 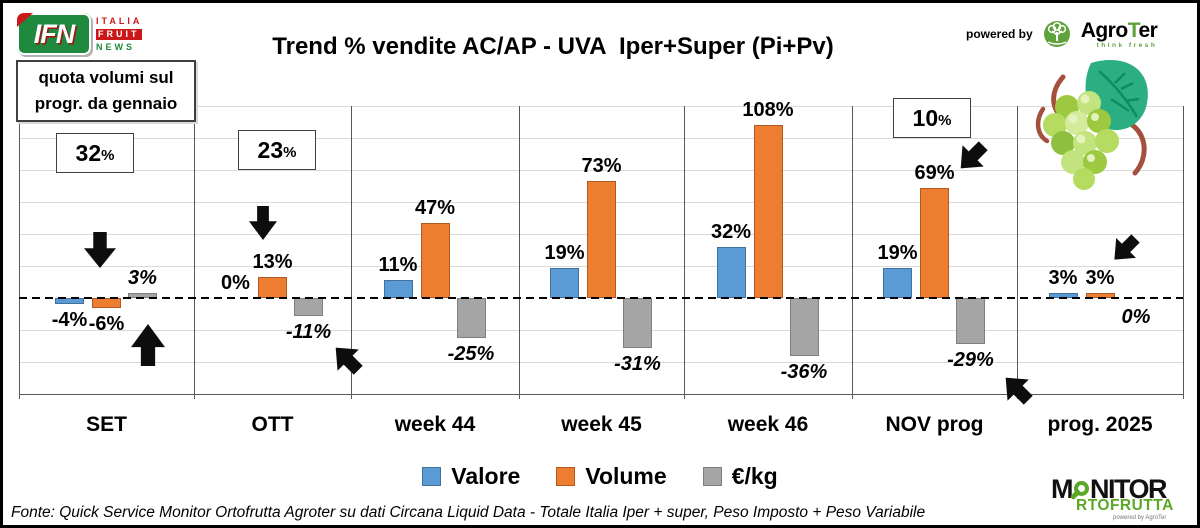 I want to click on ifn-word-italia: ITALIA, so click(x=119, y=21).